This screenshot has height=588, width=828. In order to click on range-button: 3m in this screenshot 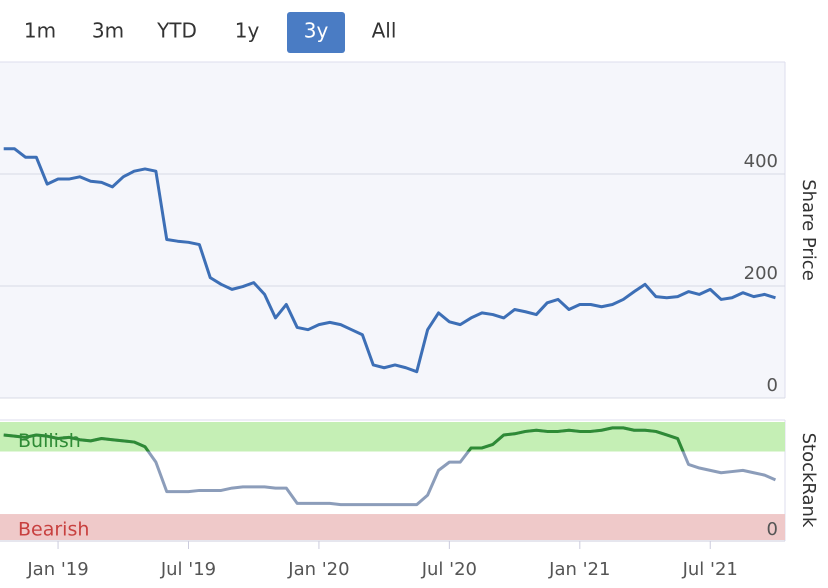, I will do `click(108, 31)`.